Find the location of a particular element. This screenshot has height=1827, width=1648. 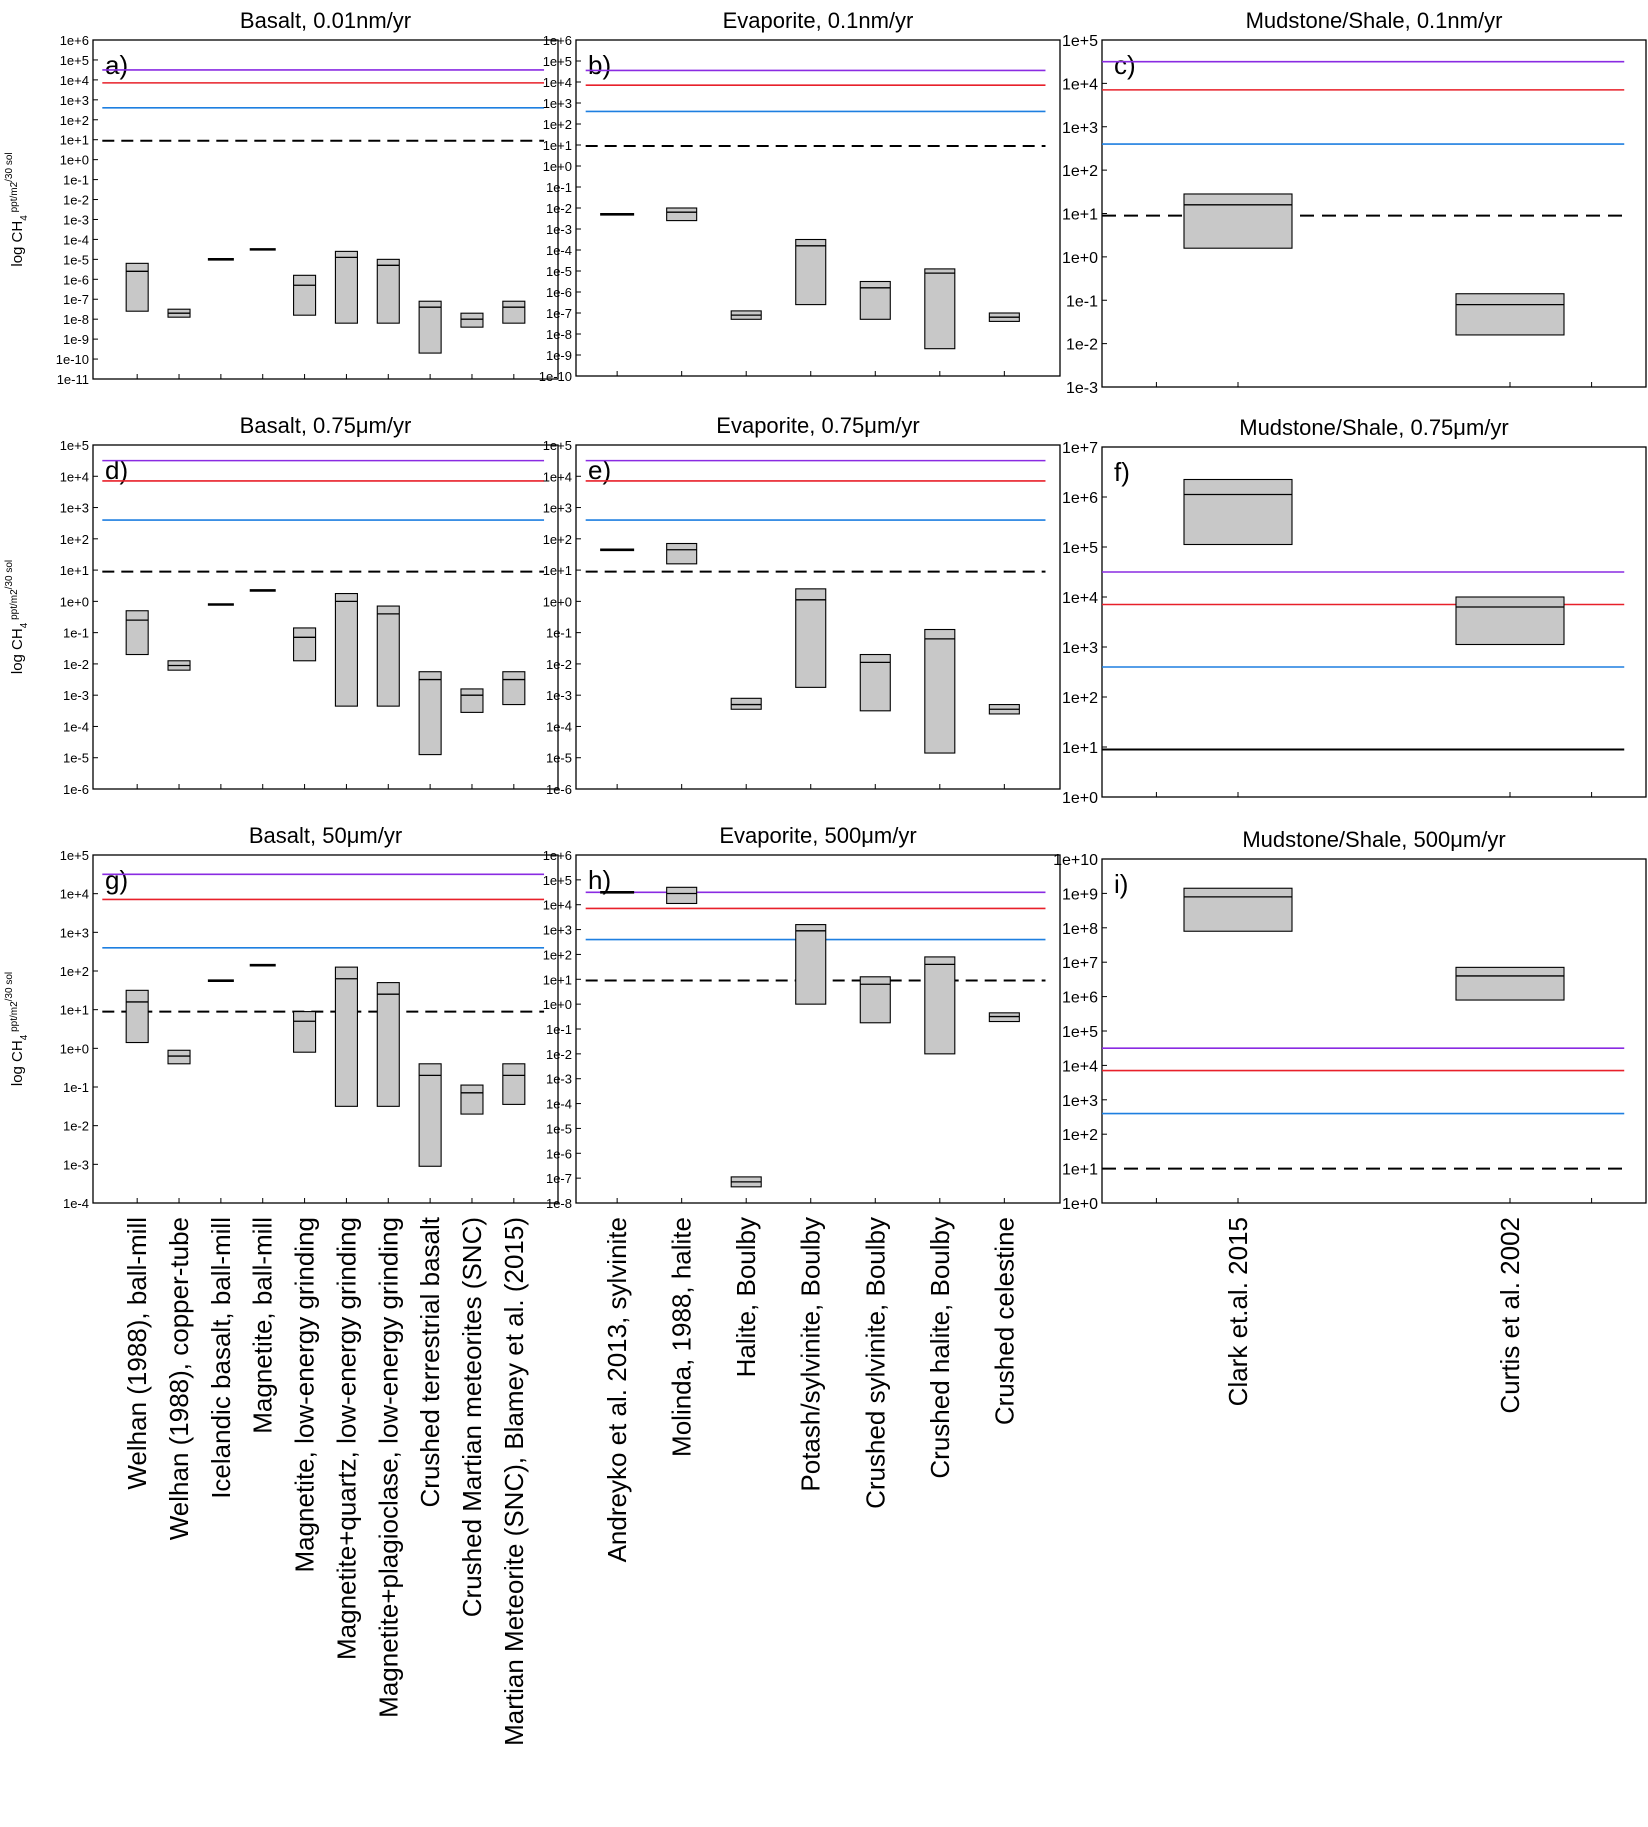

y-tick-label: 1e+6 is located at coordinates (74, 40).